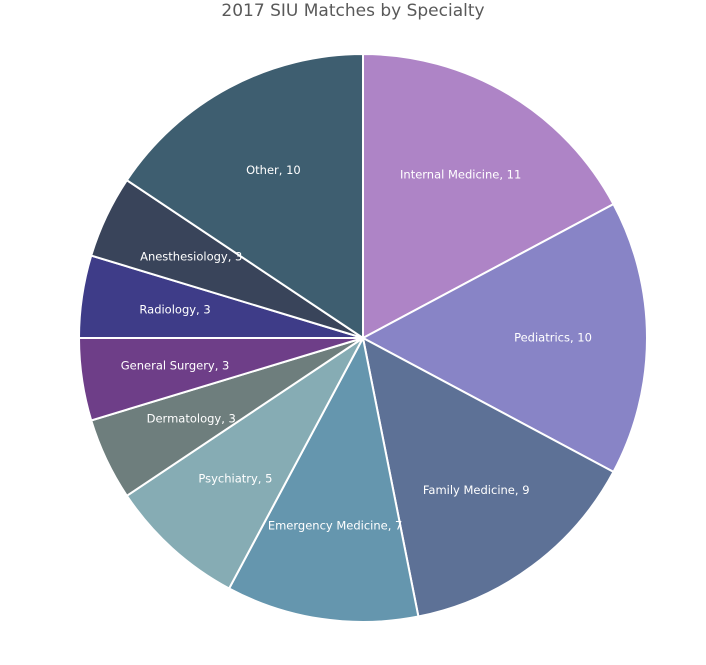  I want to click on data-label-emergency-medicine: Emergency Medicine, 7, so click(335, 525).